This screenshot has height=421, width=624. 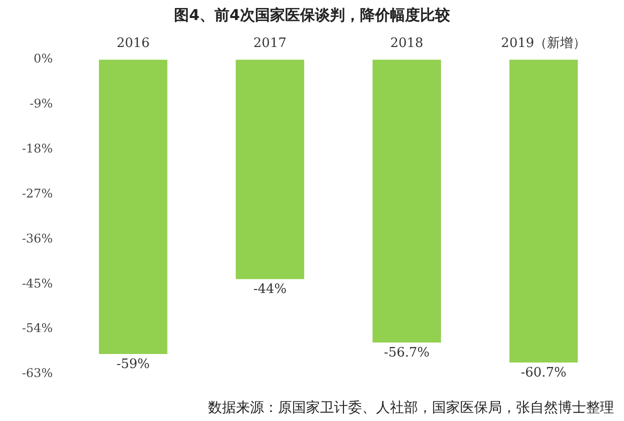 I want to click on y-tick-label: 0%, so click(x=43, y=59).